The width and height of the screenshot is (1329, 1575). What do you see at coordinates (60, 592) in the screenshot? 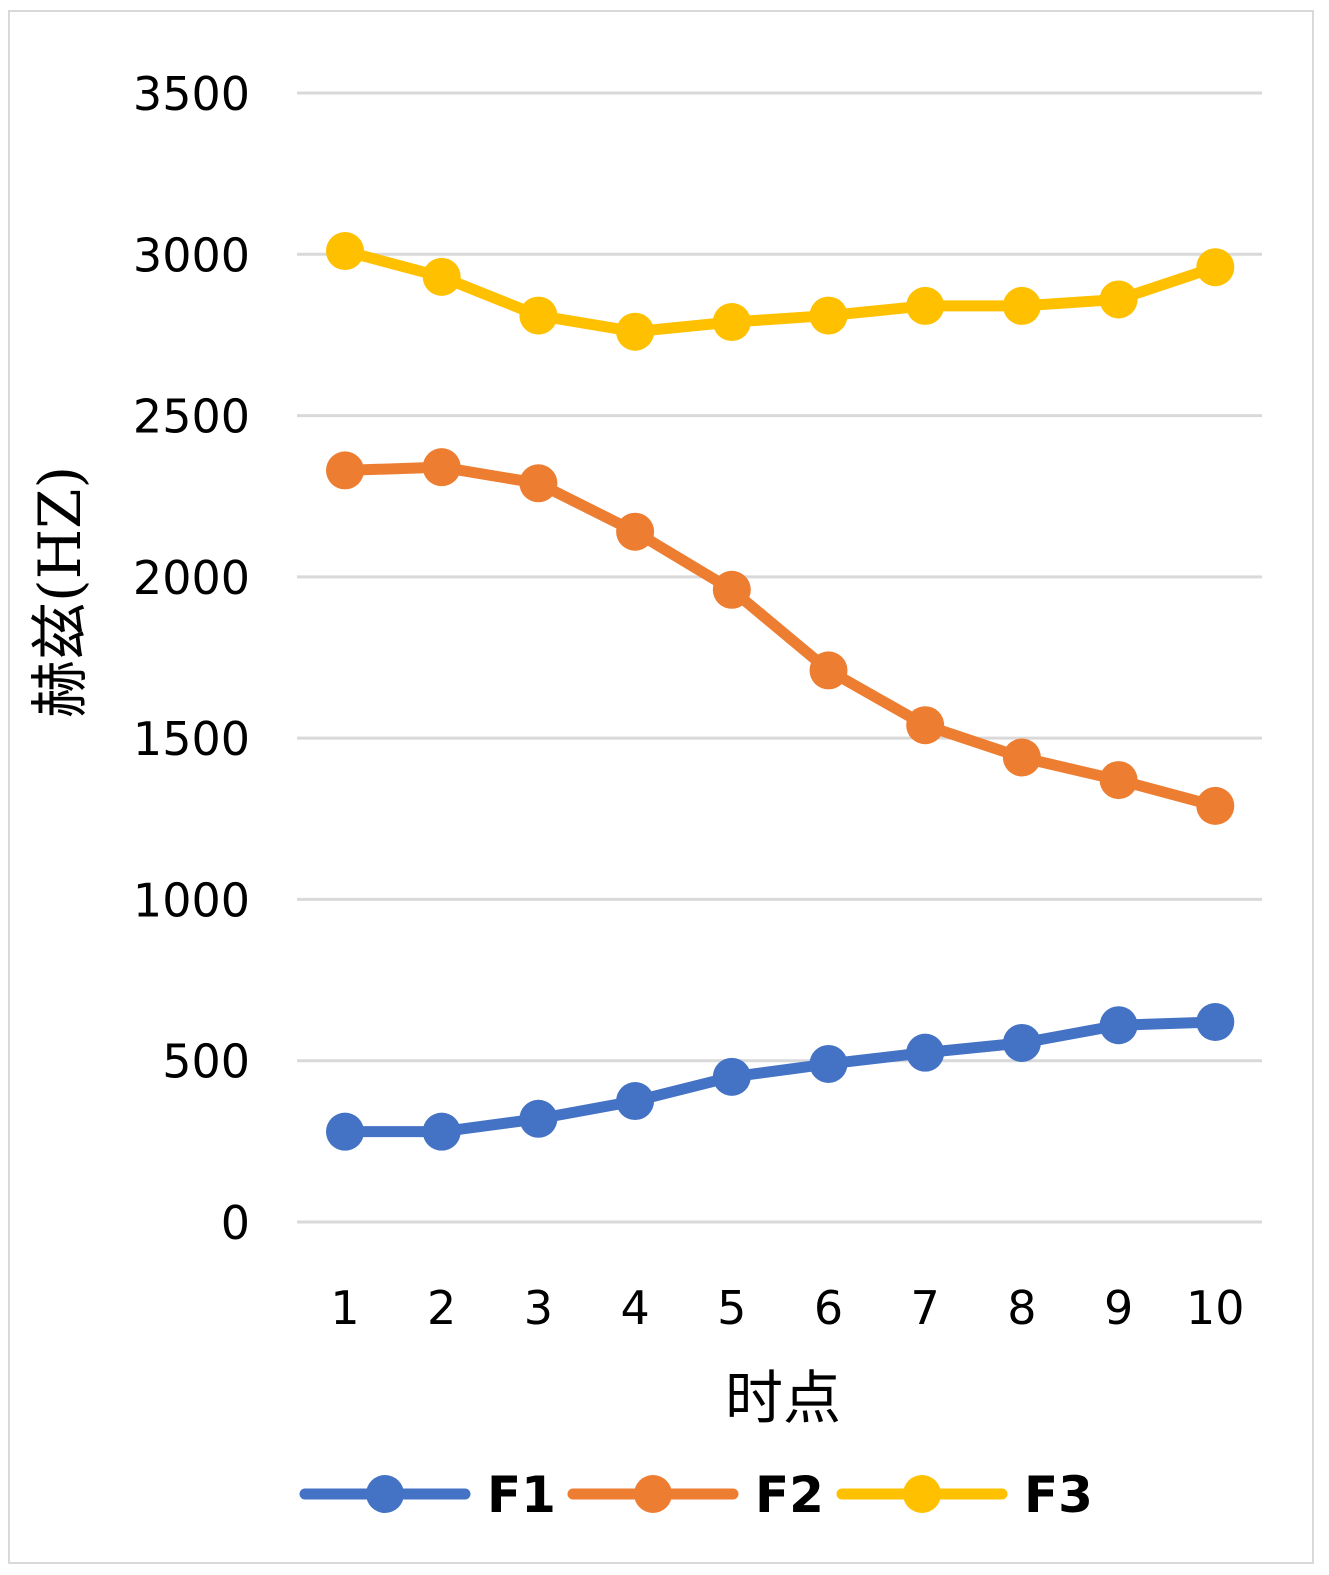
I see `y-axis-title: 赫兹(HZ)` at bounding box center [60, 592].